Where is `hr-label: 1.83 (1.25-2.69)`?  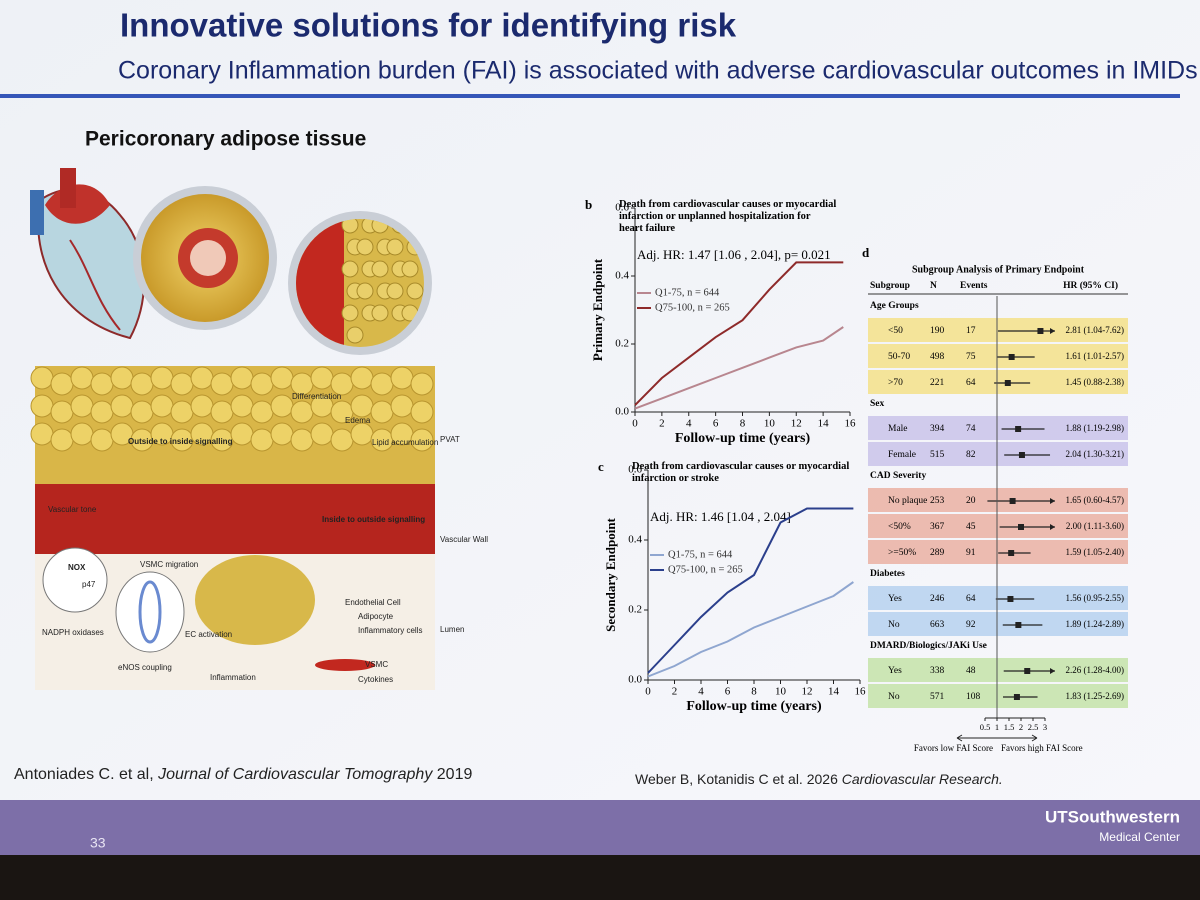 hr-label: 1.83 (1.25-2.69) is located at coordinates (1095, 696).